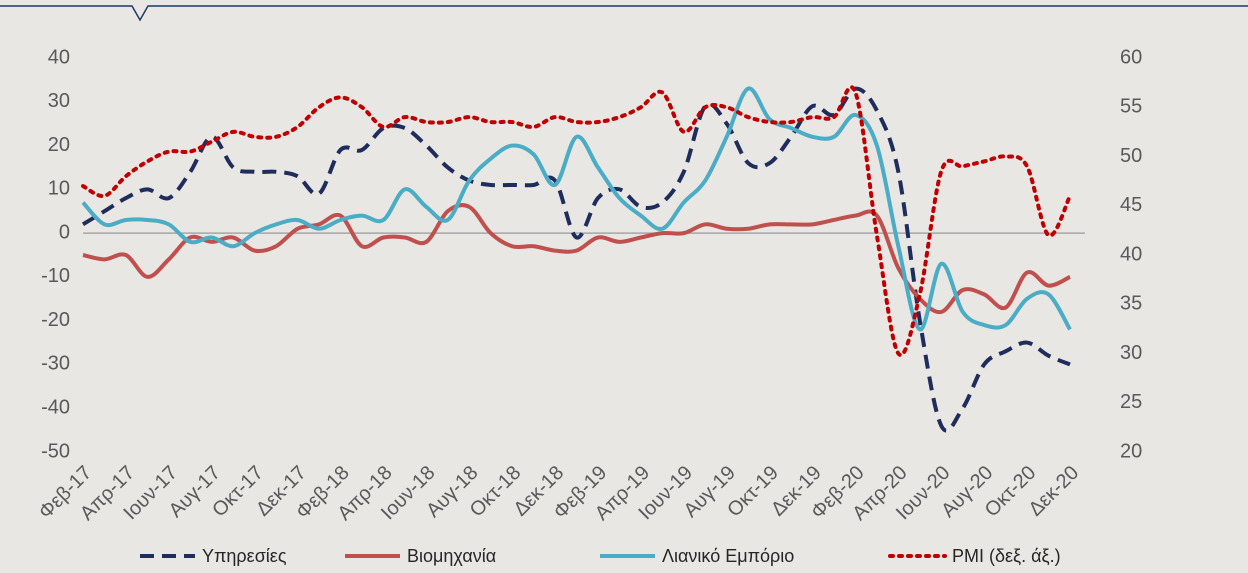  What do you see at coordinates (1131, 451) in the screenshot?
I see `y2-tick-label: 20` at bounding box center [1131, 451].